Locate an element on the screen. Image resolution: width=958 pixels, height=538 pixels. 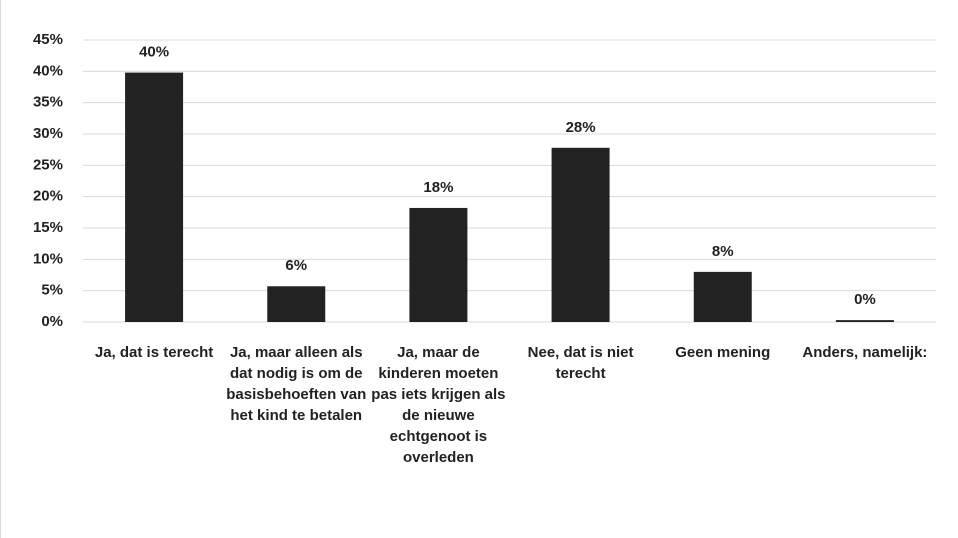
data-label: 0% is located at coordinates (865, 299).